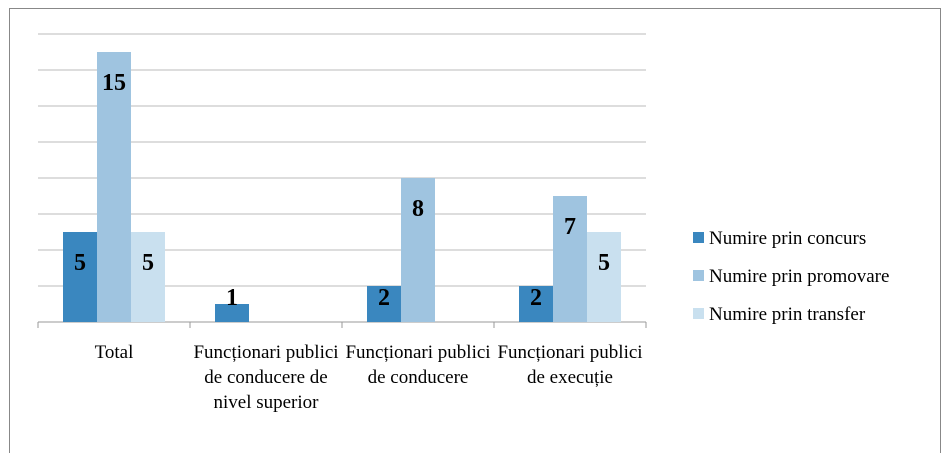 The width and height of the screenshot is (943, 453). What do you see at coordinates (570, 365) in the screenshot?
I see `x-tick-label: Funcționari publici de execuție` at bounding box center [570, 365].